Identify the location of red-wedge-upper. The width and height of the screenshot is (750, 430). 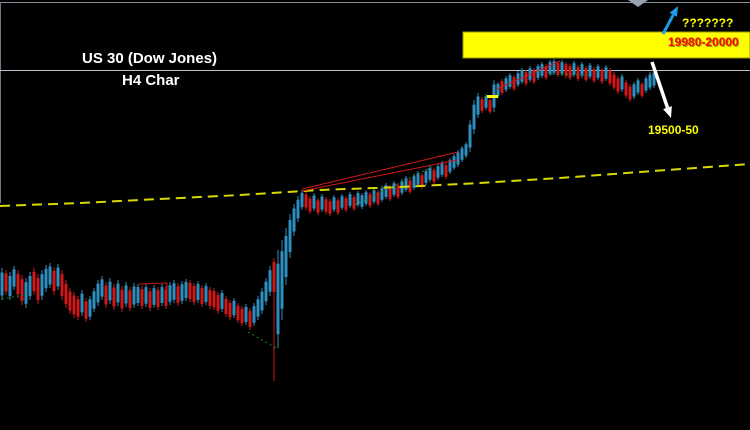
(380, 170).